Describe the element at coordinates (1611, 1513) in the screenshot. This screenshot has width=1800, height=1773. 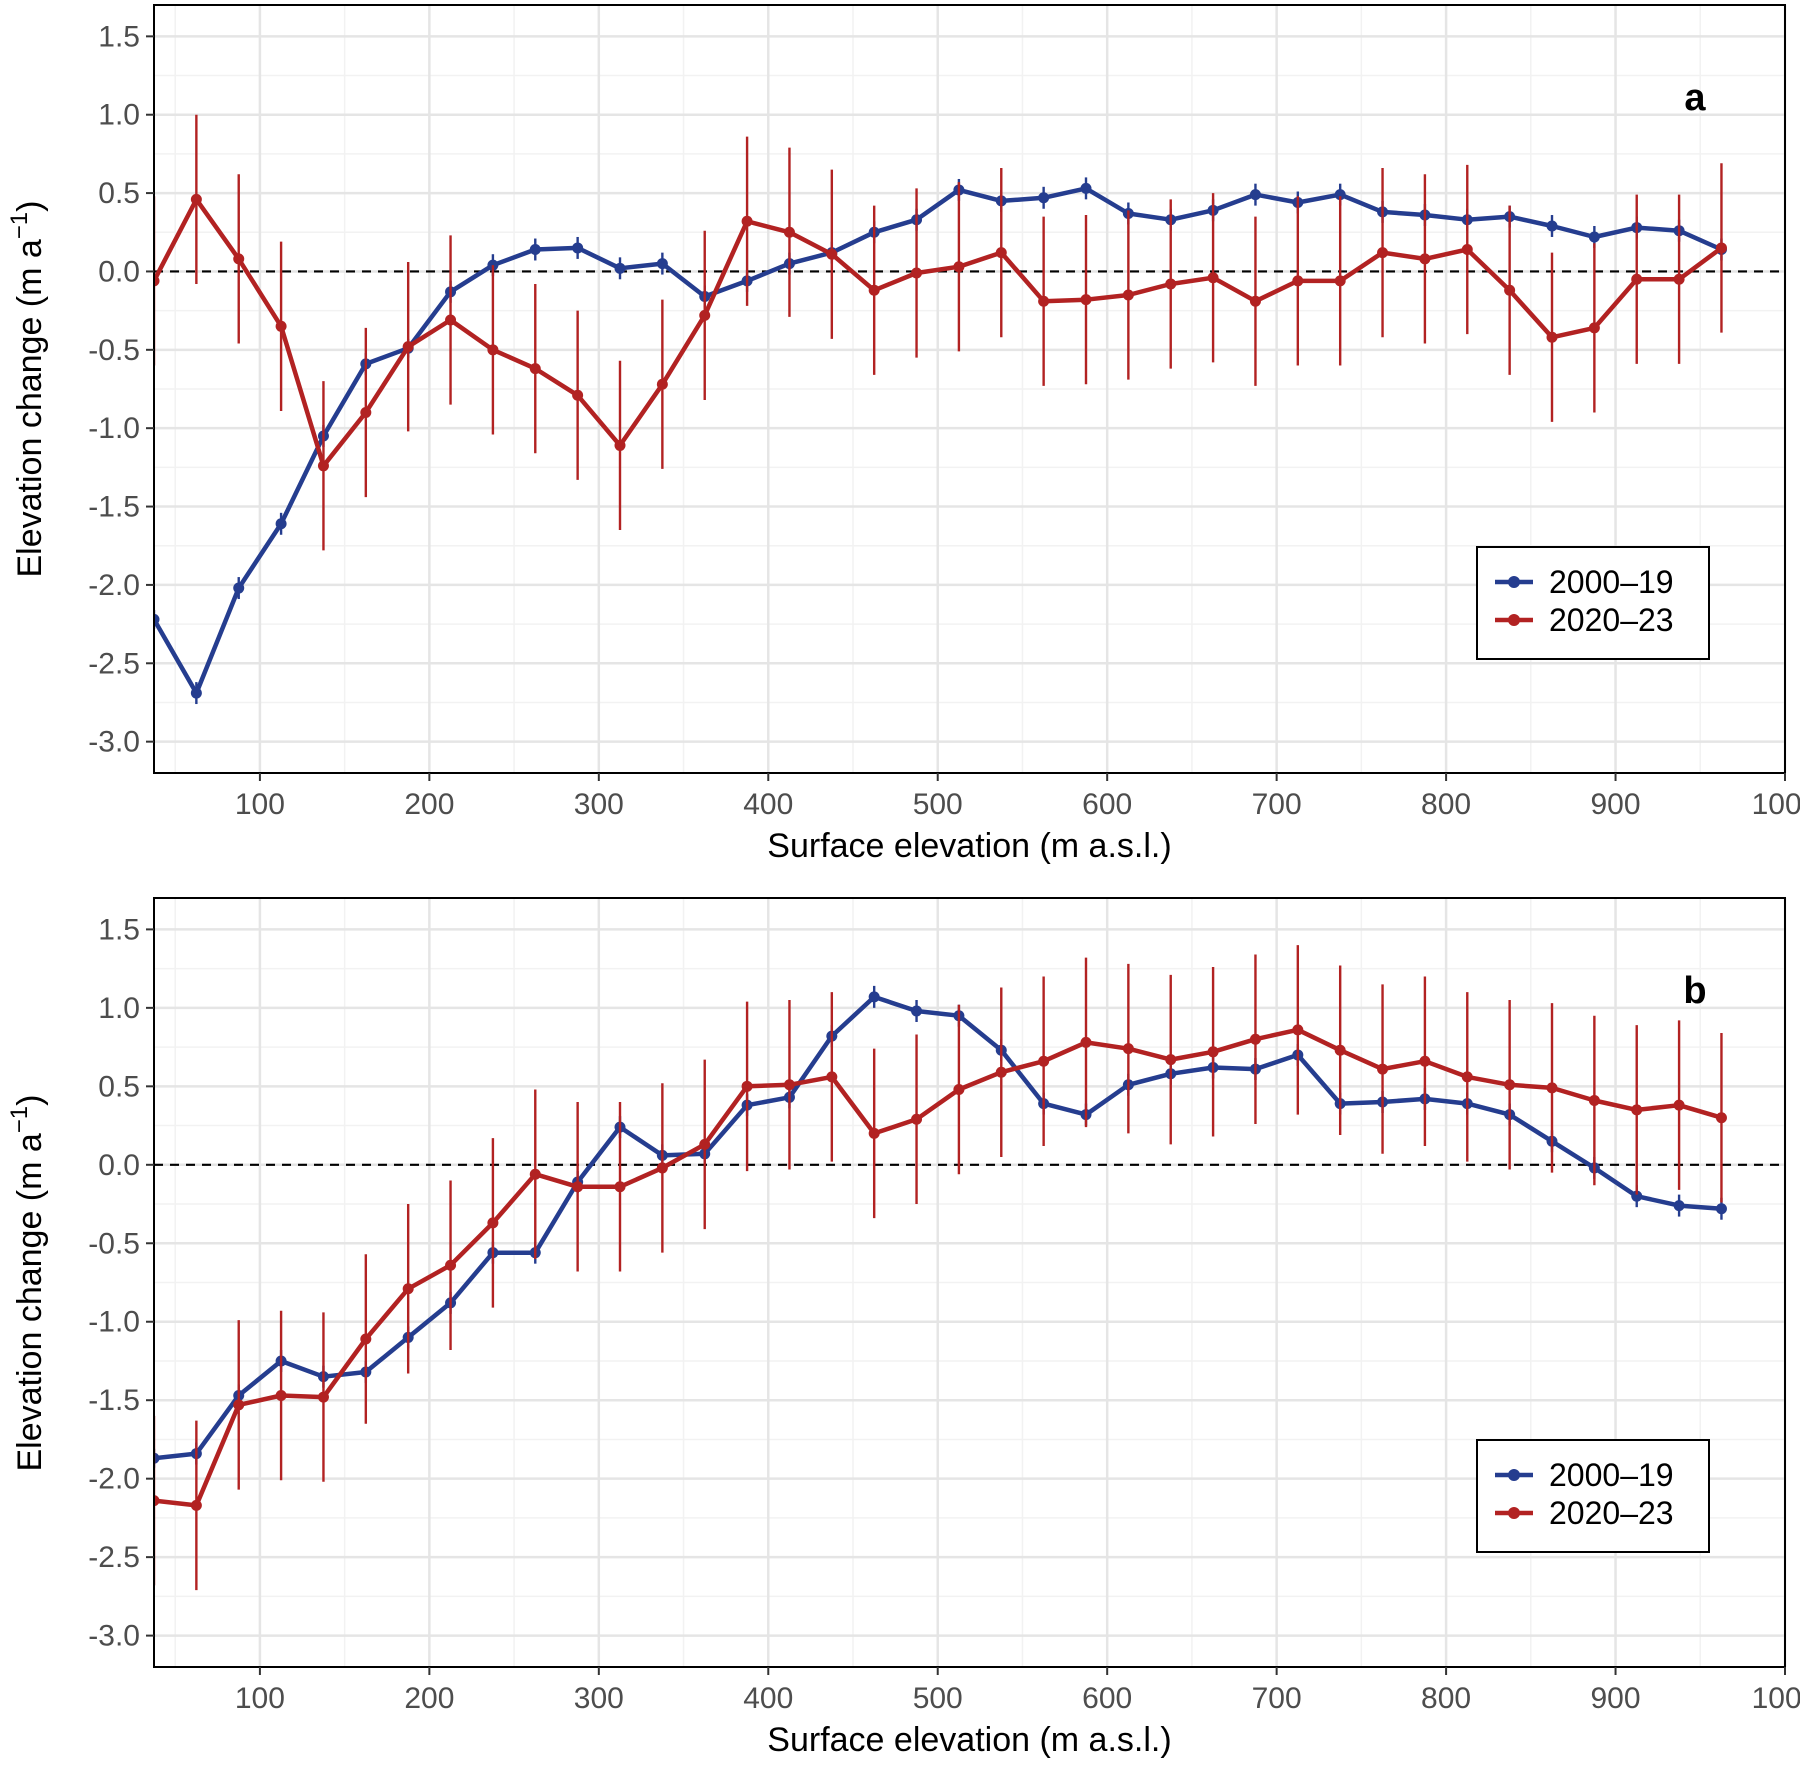
I see `legend-label: 2020–23` at that location.